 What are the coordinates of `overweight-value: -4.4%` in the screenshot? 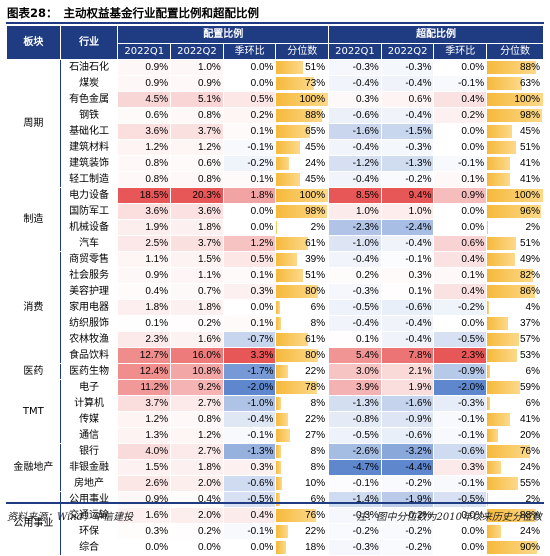 It's located at (407, 467).